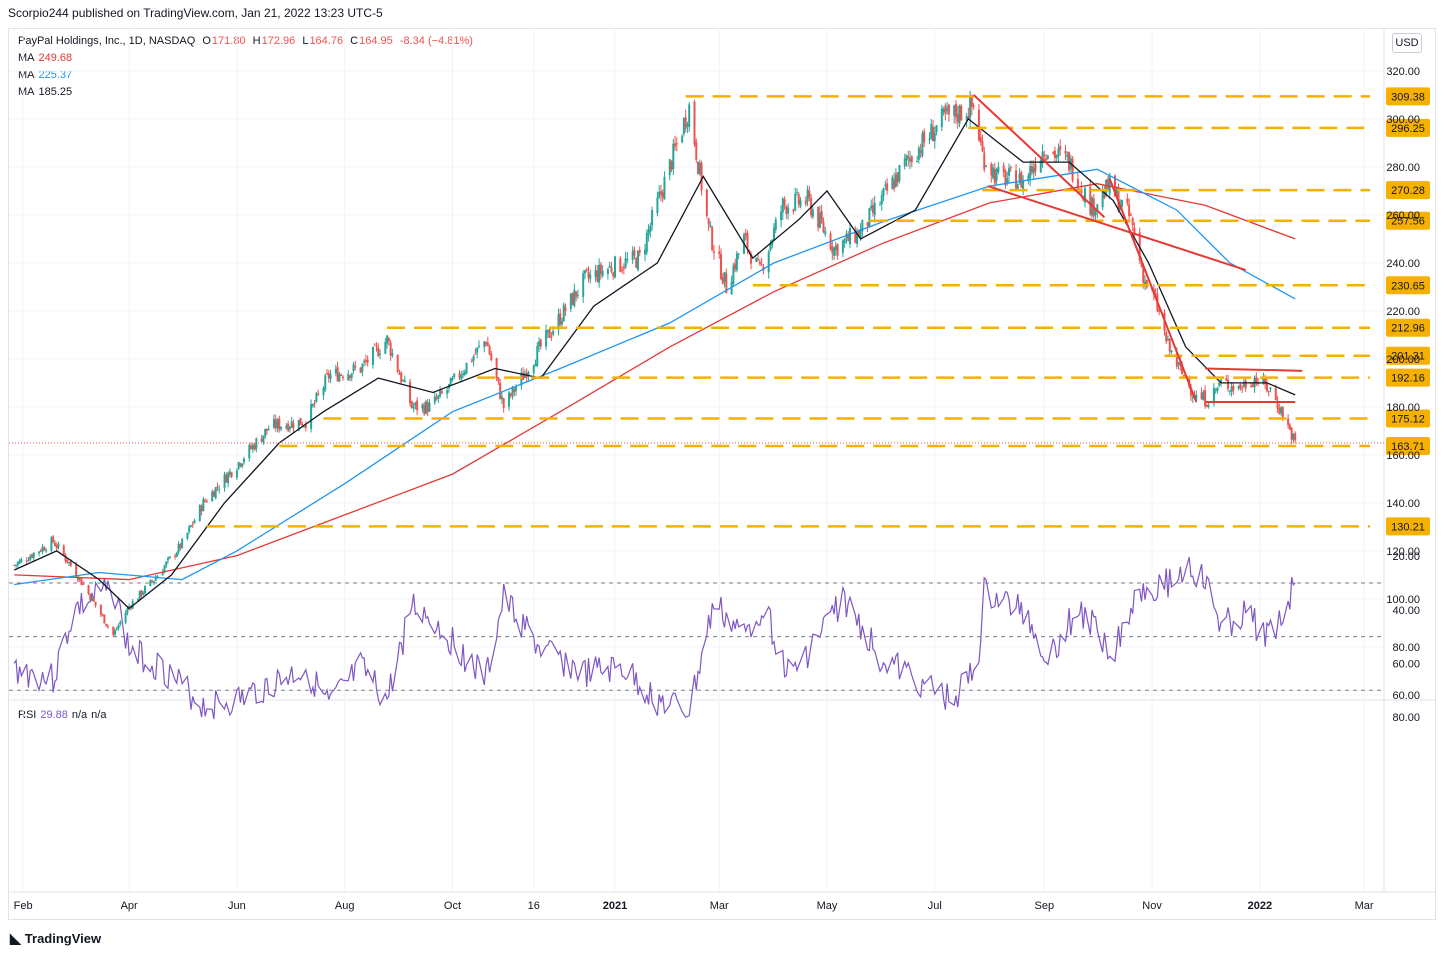  I want to click on legend-ma2: MA 225.37, so click(45, 75).